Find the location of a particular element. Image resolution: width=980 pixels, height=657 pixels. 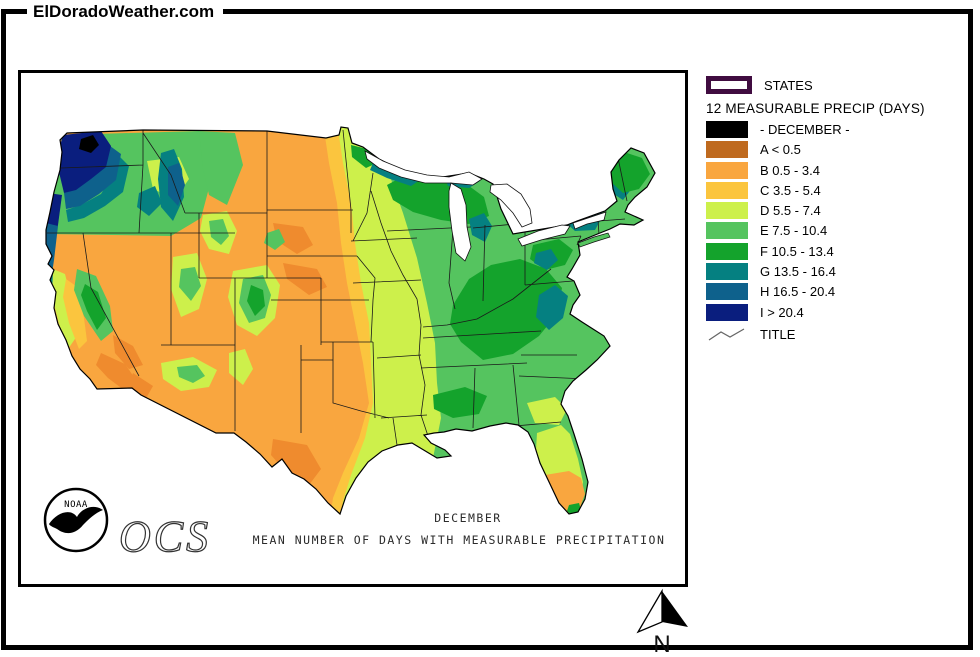

legend-class-label: - DECEMBER - is located at coordinates (805, 129).